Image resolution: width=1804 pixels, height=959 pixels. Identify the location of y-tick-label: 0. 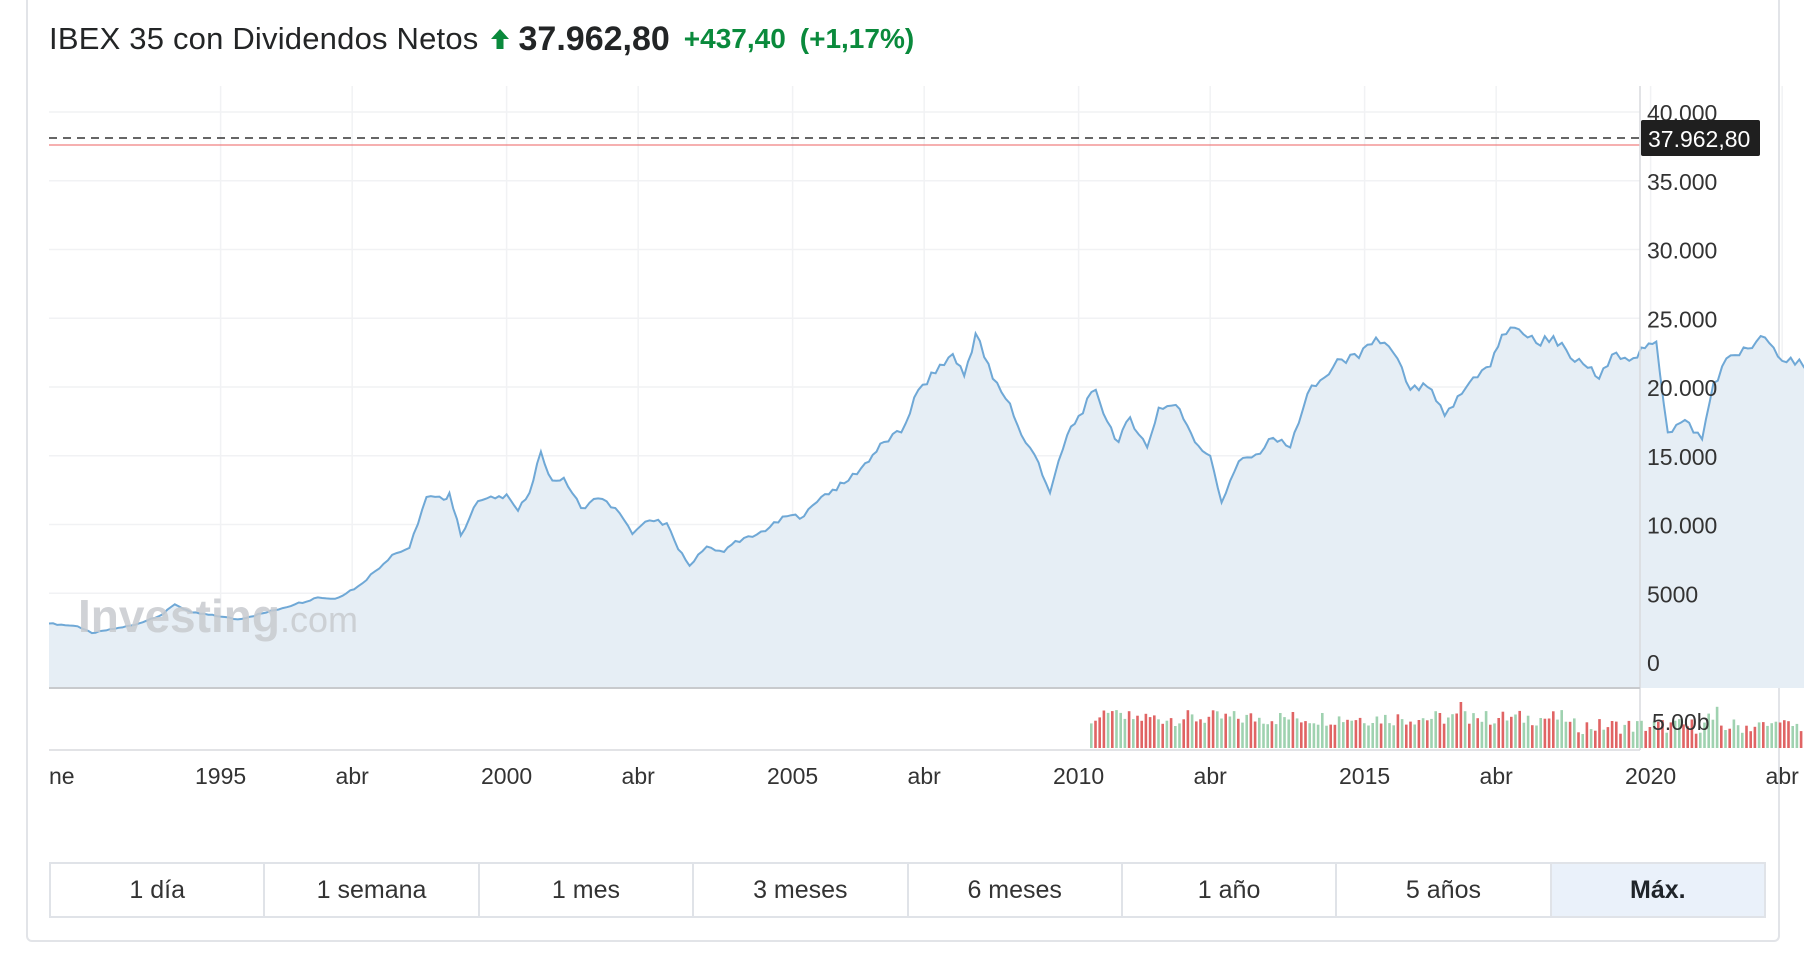
(1653, 663).